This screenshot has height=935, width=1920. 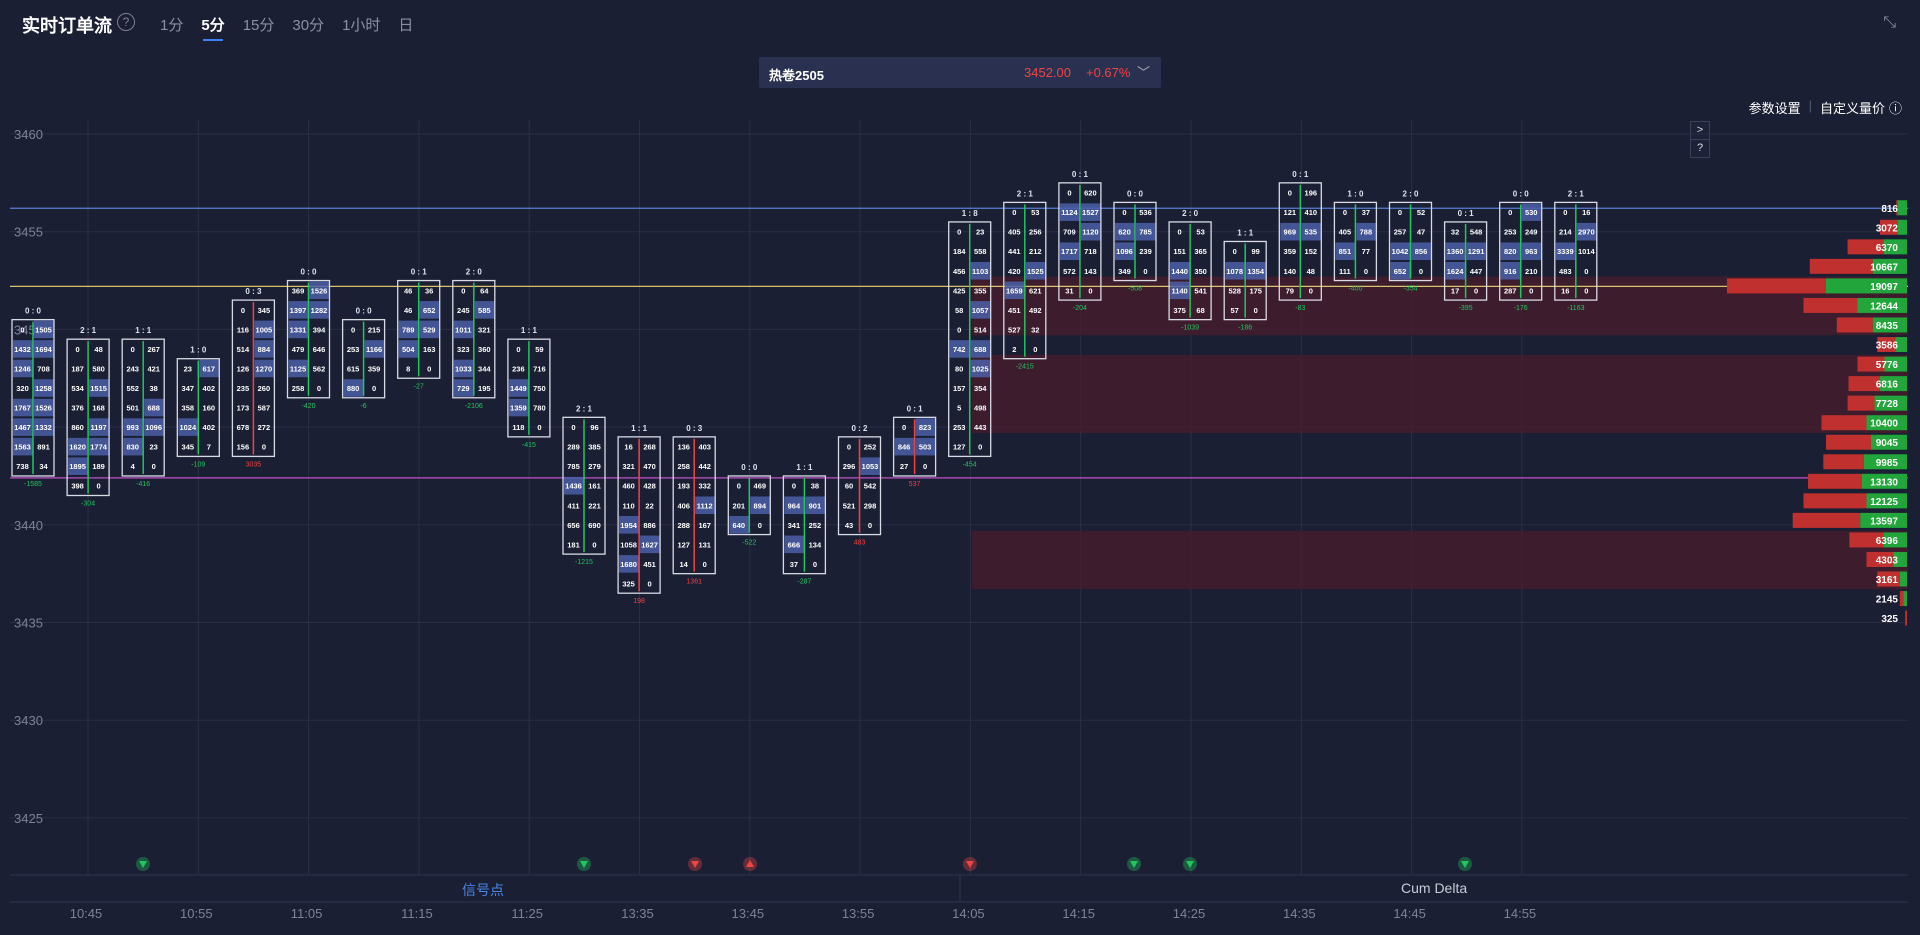 I want to click on instrument-selector: 热卷2505 3452.00 +0.67% ﹀, so click(x=960, y=72).